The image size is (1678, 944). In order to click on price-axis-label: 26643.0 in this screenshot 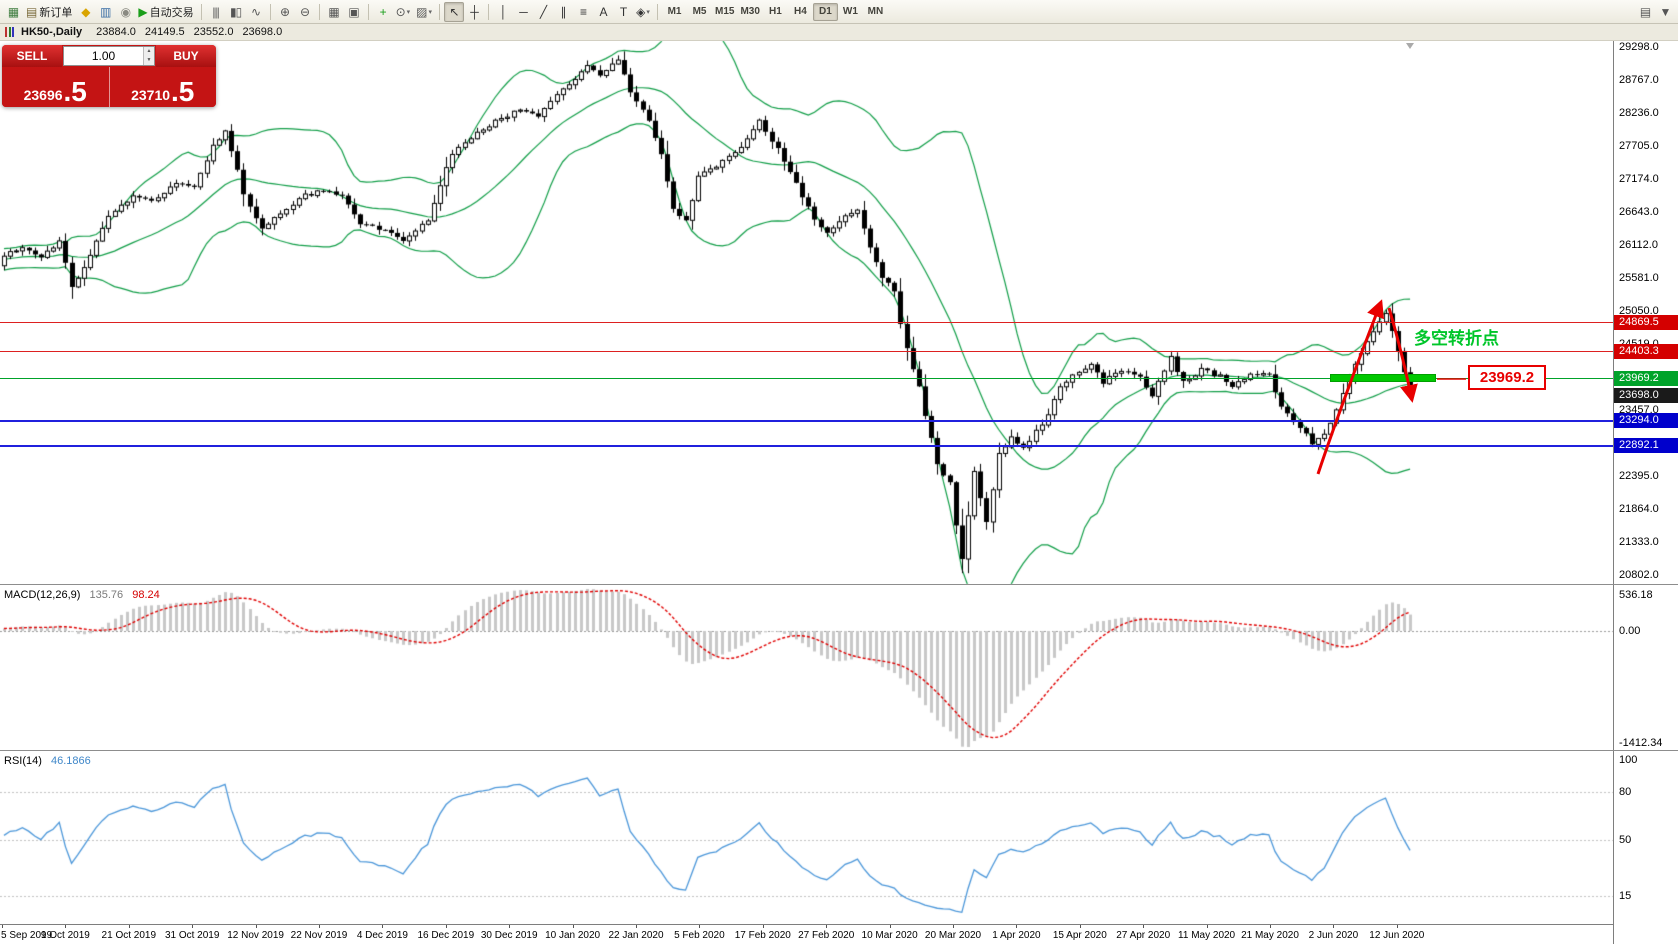, I will do `click(1639, 212)`.